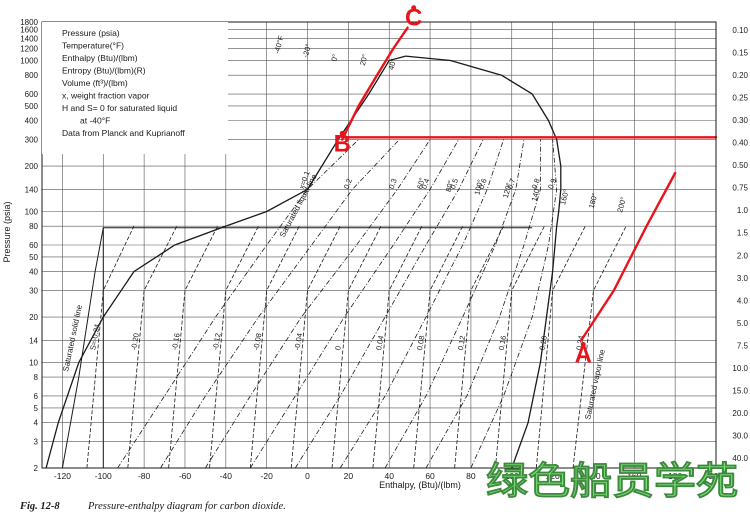  Describe the element at coordinates (612, 480) in the screenshot. I see `watermark: 绿色船员学苑` at that location.